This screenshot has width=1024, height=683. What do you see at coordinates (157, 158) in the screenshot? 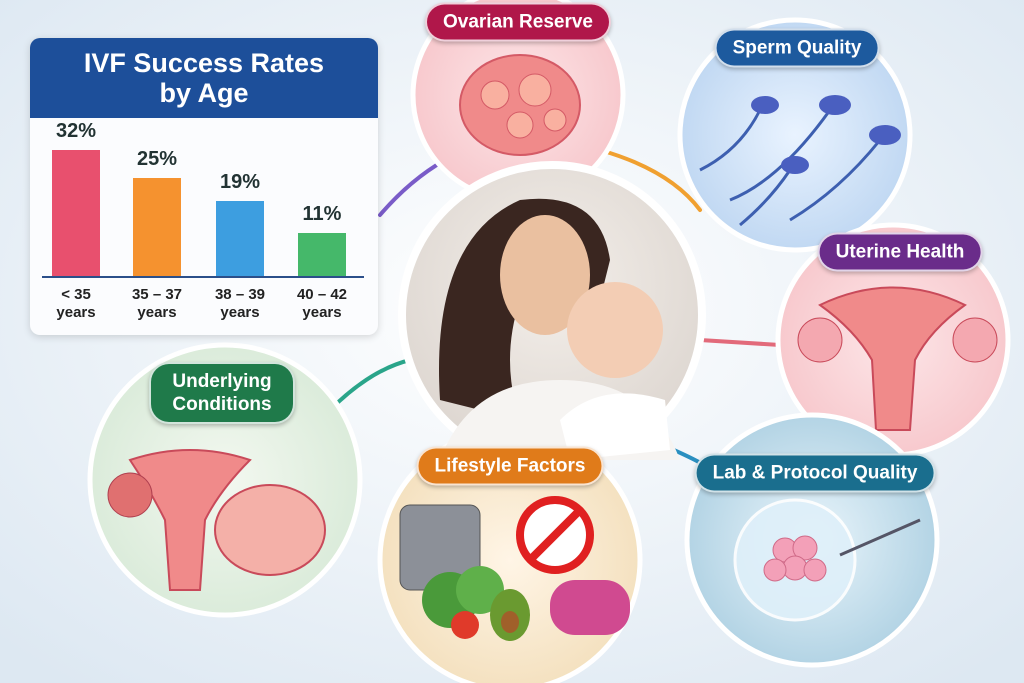
I see `value-label: 25%` at bounding box center [157, 158].